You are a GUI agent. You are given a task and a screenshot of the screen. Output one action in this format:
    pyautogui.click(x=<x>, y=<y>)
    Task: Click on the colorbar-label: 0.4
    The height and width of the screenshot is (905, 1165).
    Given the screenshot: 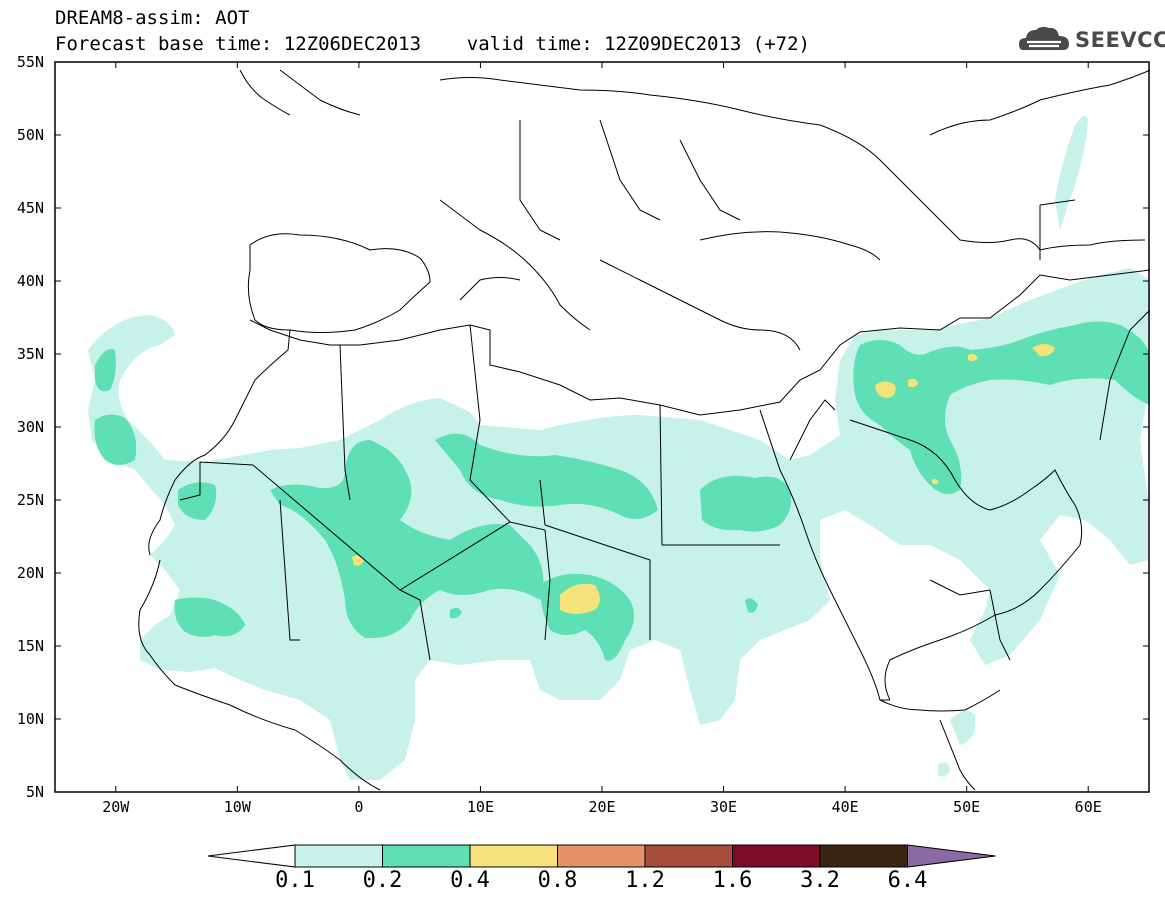 What is the action you would take?
    pyautogui.click(x=470, y=880)
    